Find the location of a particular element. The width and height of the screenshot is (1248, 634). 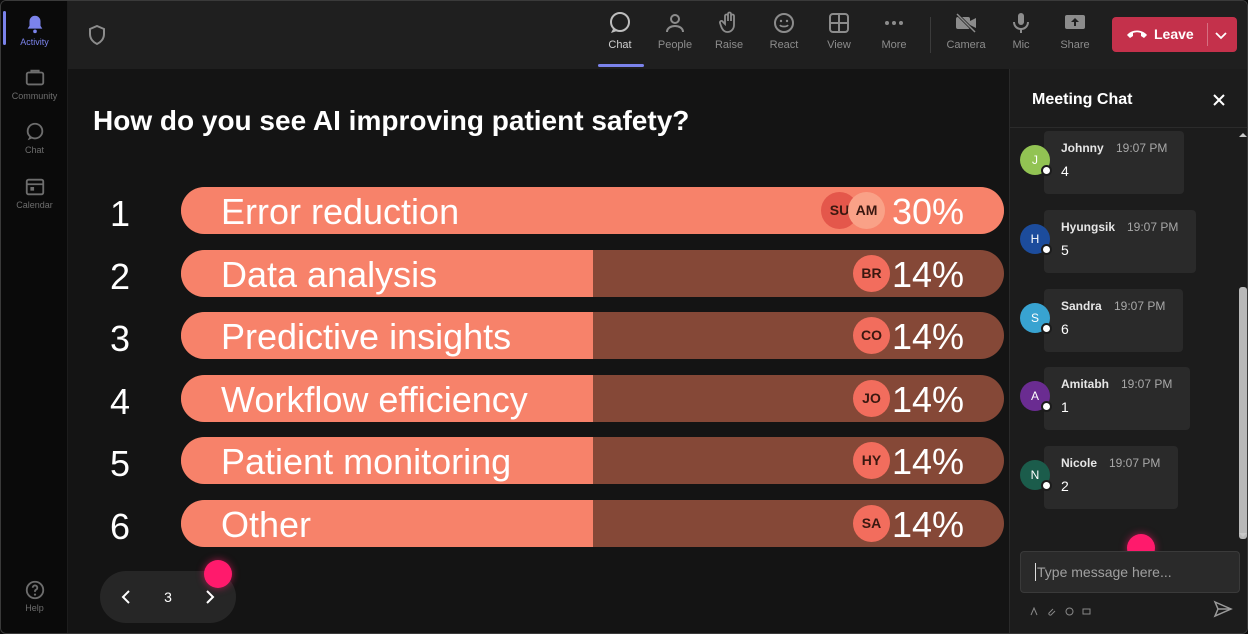

option-result-bar: Workflow efficiency JO 14% is located at coordinates (592, 398).